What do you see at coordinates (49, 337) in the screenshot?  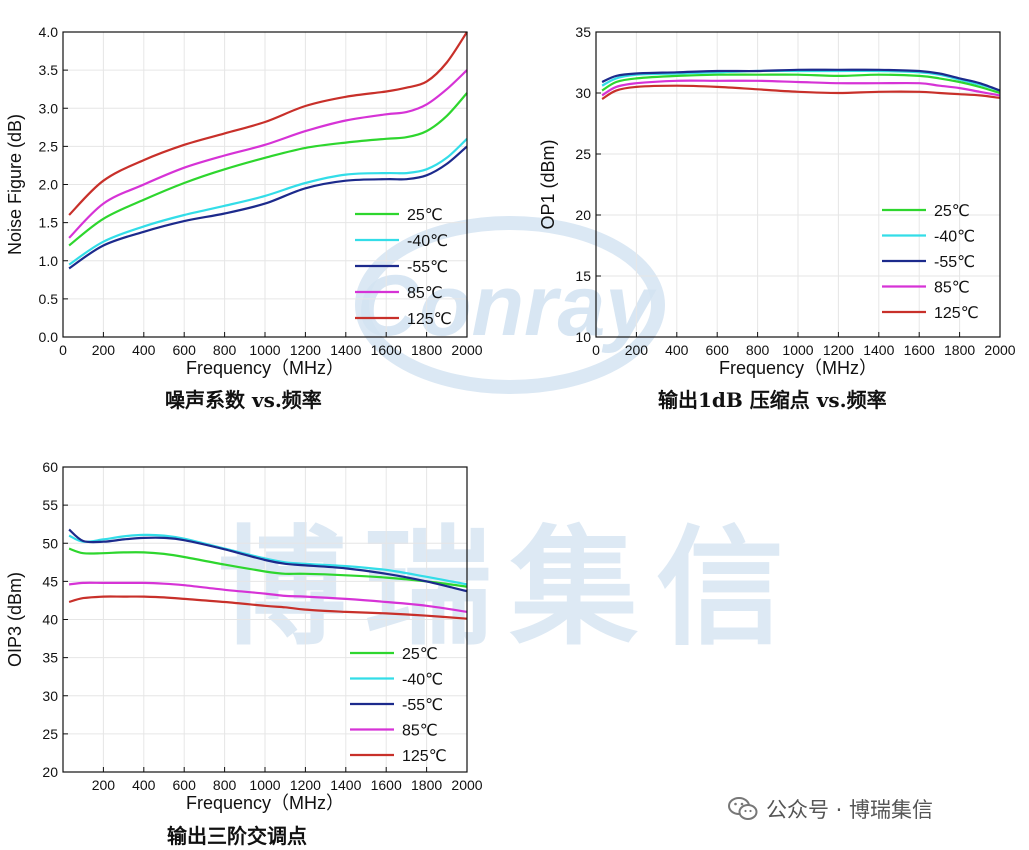 I see `nf-y-tick-label: 0.0` at bounding box center [49, 337].